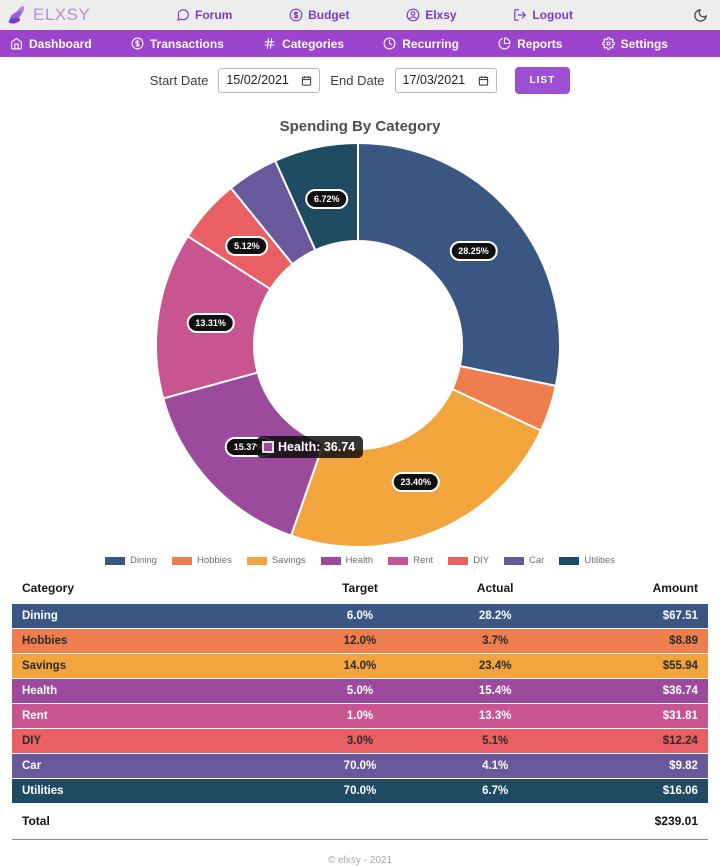 Image resolution: width=720 pixels, height=866 pixels. What do you see at coordinates (680, 666) in the screenshot?
I see `cell-amount: $55.94` at bounding box center [680, 666].